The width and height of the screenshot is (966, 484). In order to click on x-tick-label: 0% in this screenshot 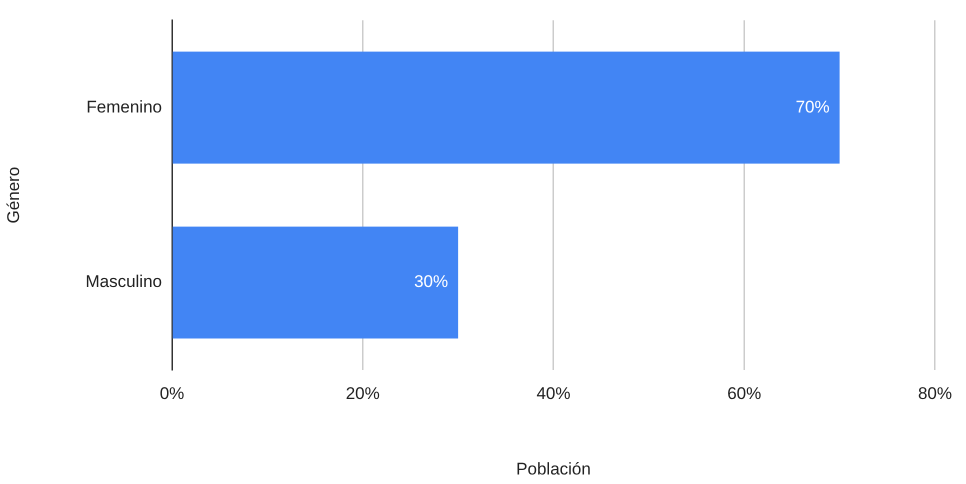, I will do `click(172, 393)`.